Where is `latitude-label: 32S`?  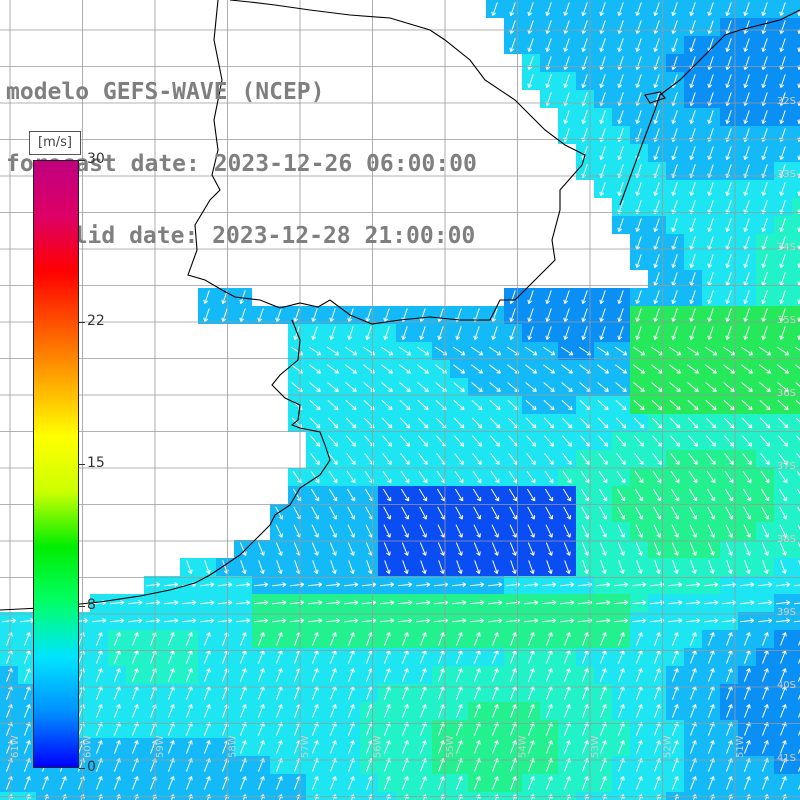 latitude-label: 32S is located at coordinates (786, 101).